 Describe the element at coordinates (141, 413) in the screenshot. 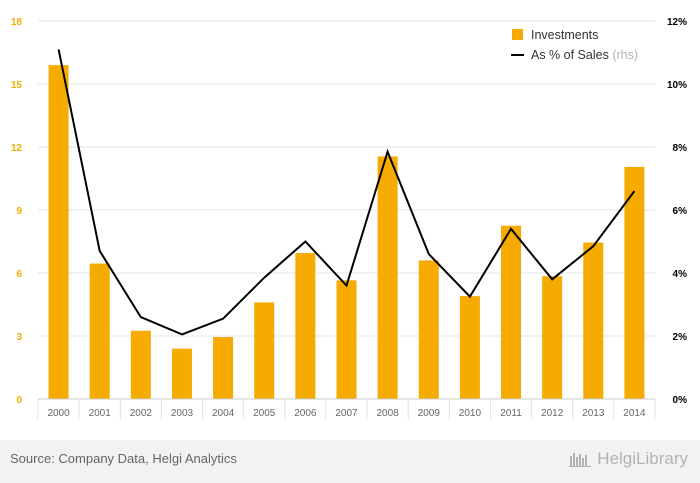

I see `x-axis-tick-label: 2002` at that location.